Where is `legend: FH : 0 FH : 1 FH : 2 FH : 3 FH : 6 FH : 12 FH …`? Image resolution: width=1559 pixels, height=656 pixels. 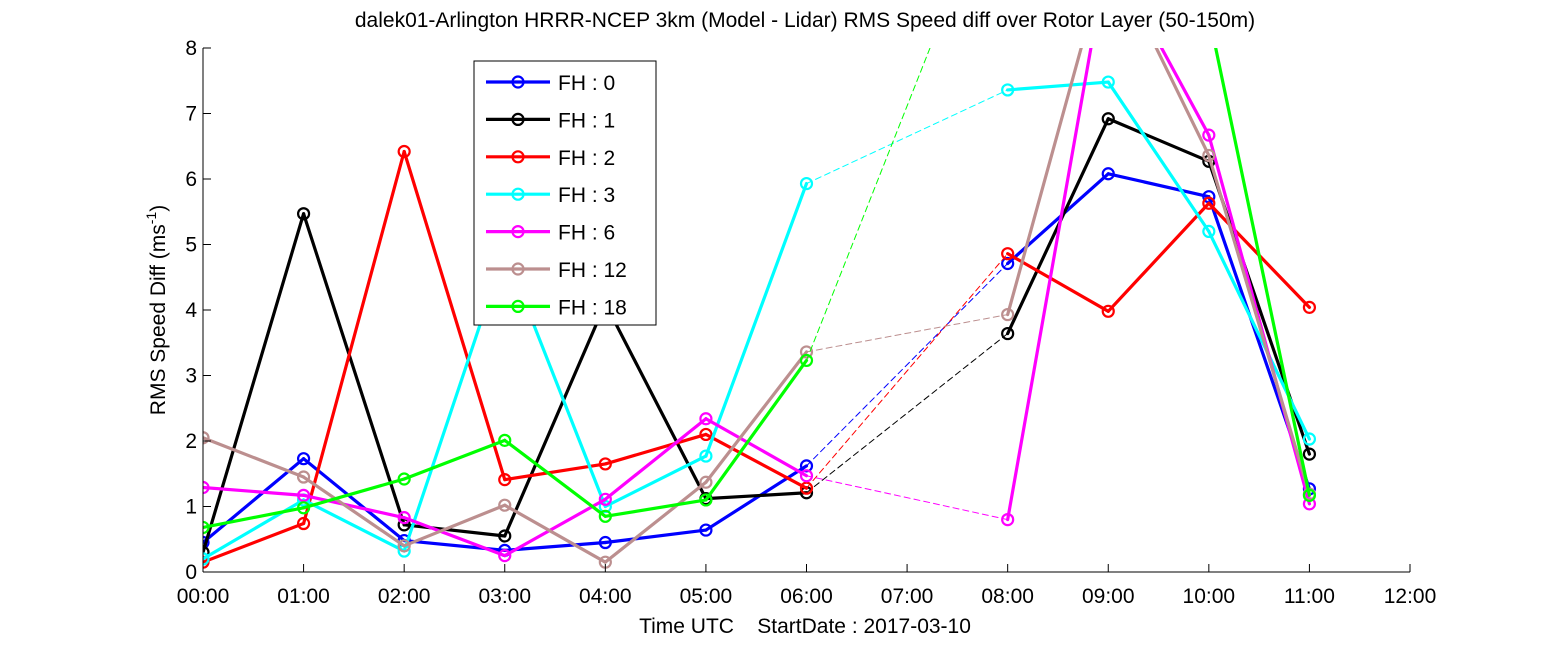
legend: FH : 0 FH : 1 FH : 2 FH : 3 FH : 6 FH : 12 FH … is located at coordinates (565, 193).